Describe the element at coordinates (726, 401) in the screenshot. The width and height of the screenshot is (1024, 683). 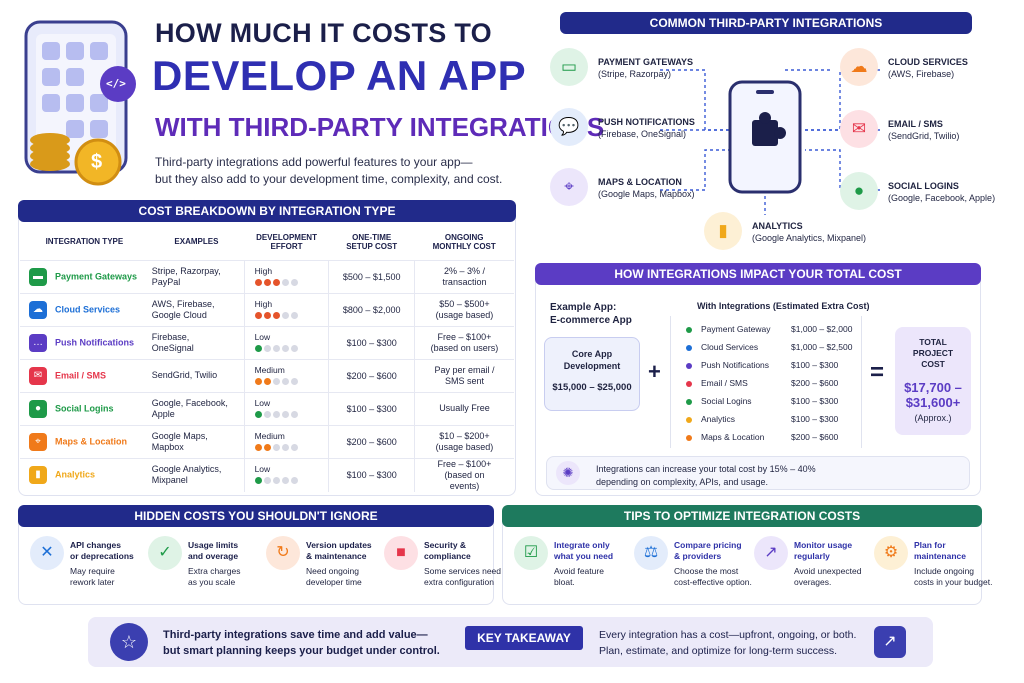
I see `impact-item-name: Social Logins` at that location.